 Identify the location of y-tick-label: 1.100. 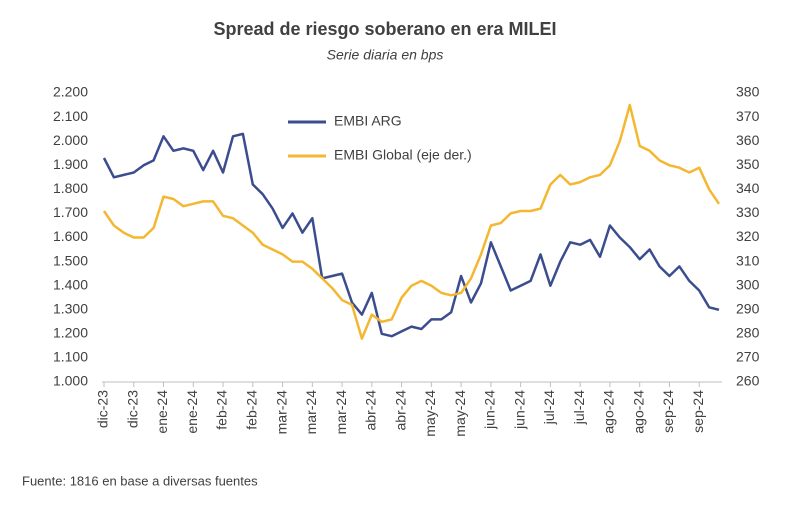
(70, 357).